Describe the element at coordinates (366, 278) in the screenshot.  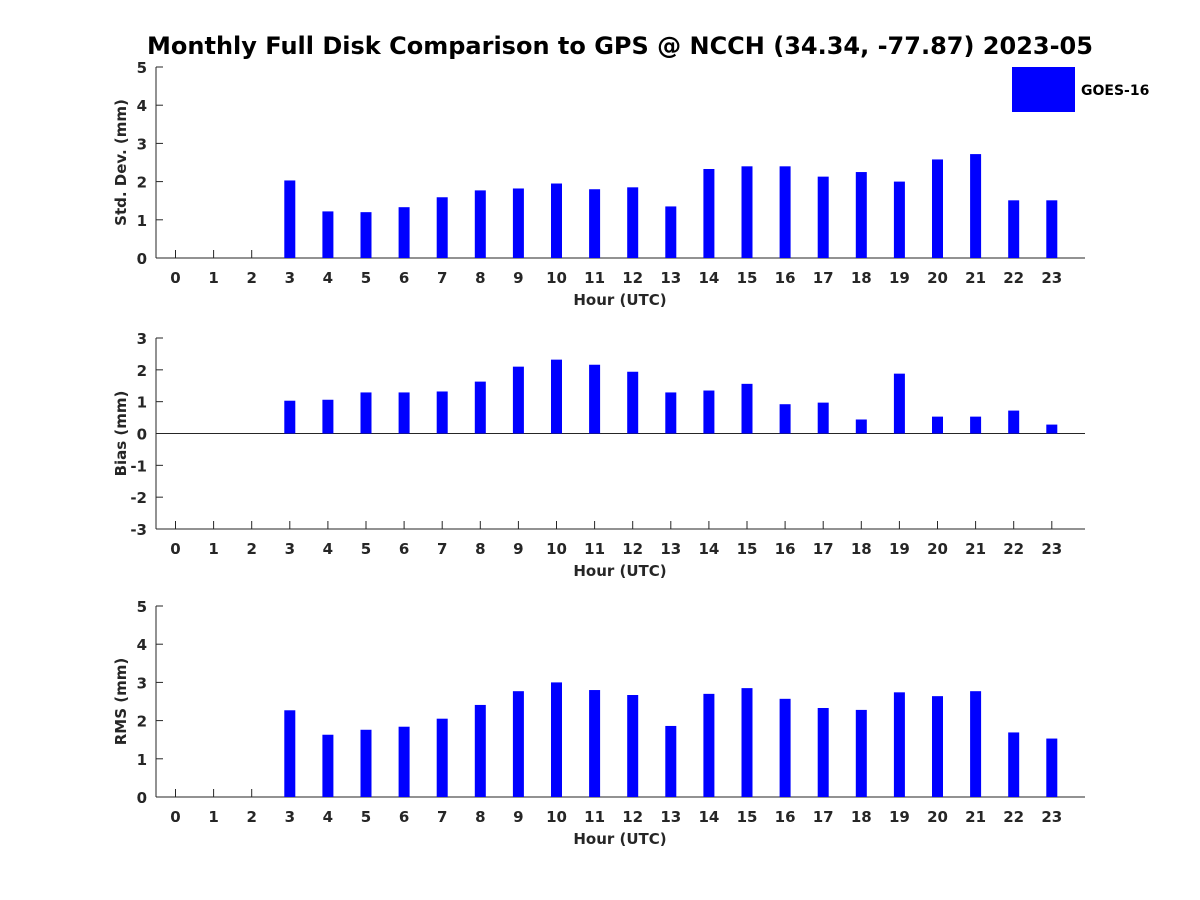
I see `x-tick-label: 5` at that location.